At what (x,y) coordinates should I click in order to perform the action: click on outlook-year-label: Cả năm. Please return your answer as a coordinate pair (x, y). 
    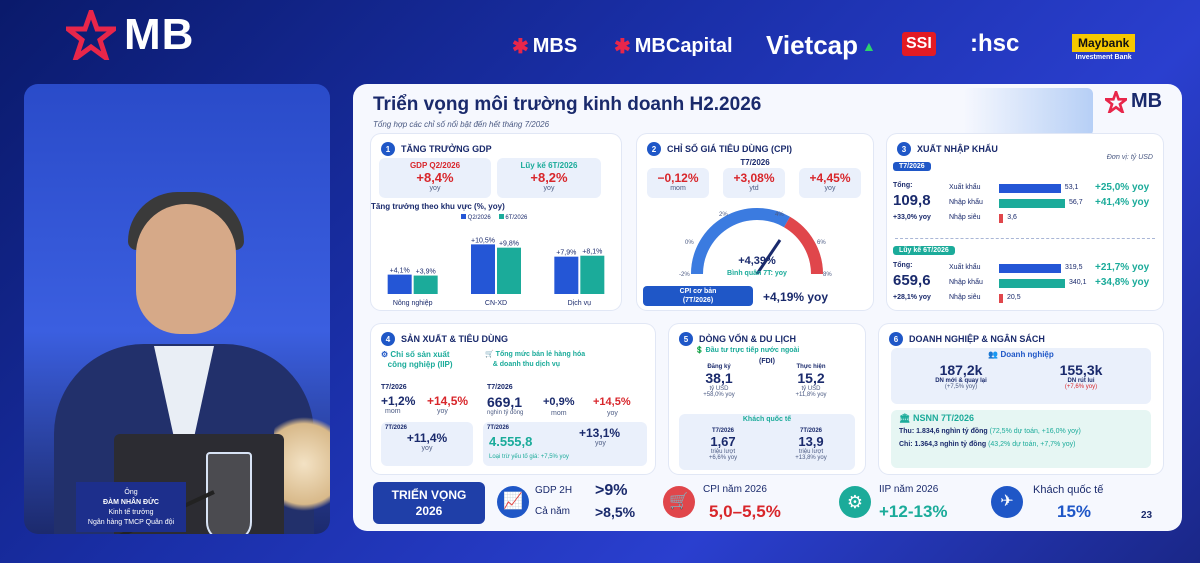
    Looking at the image, I should click on (553, 511).